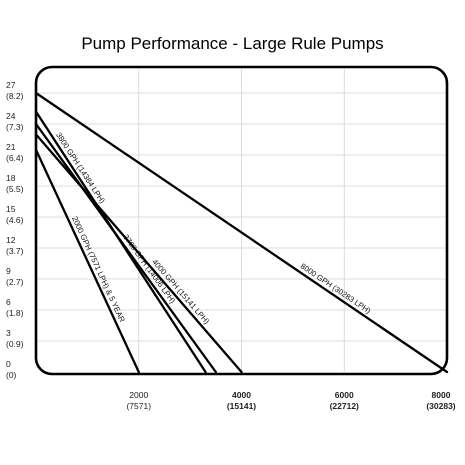 This screenshot has width=465, height=465. Describe the element at coordinates (15, 220) in the screenshot. I see `y-tick-sublabel: (4.6)` at that location.